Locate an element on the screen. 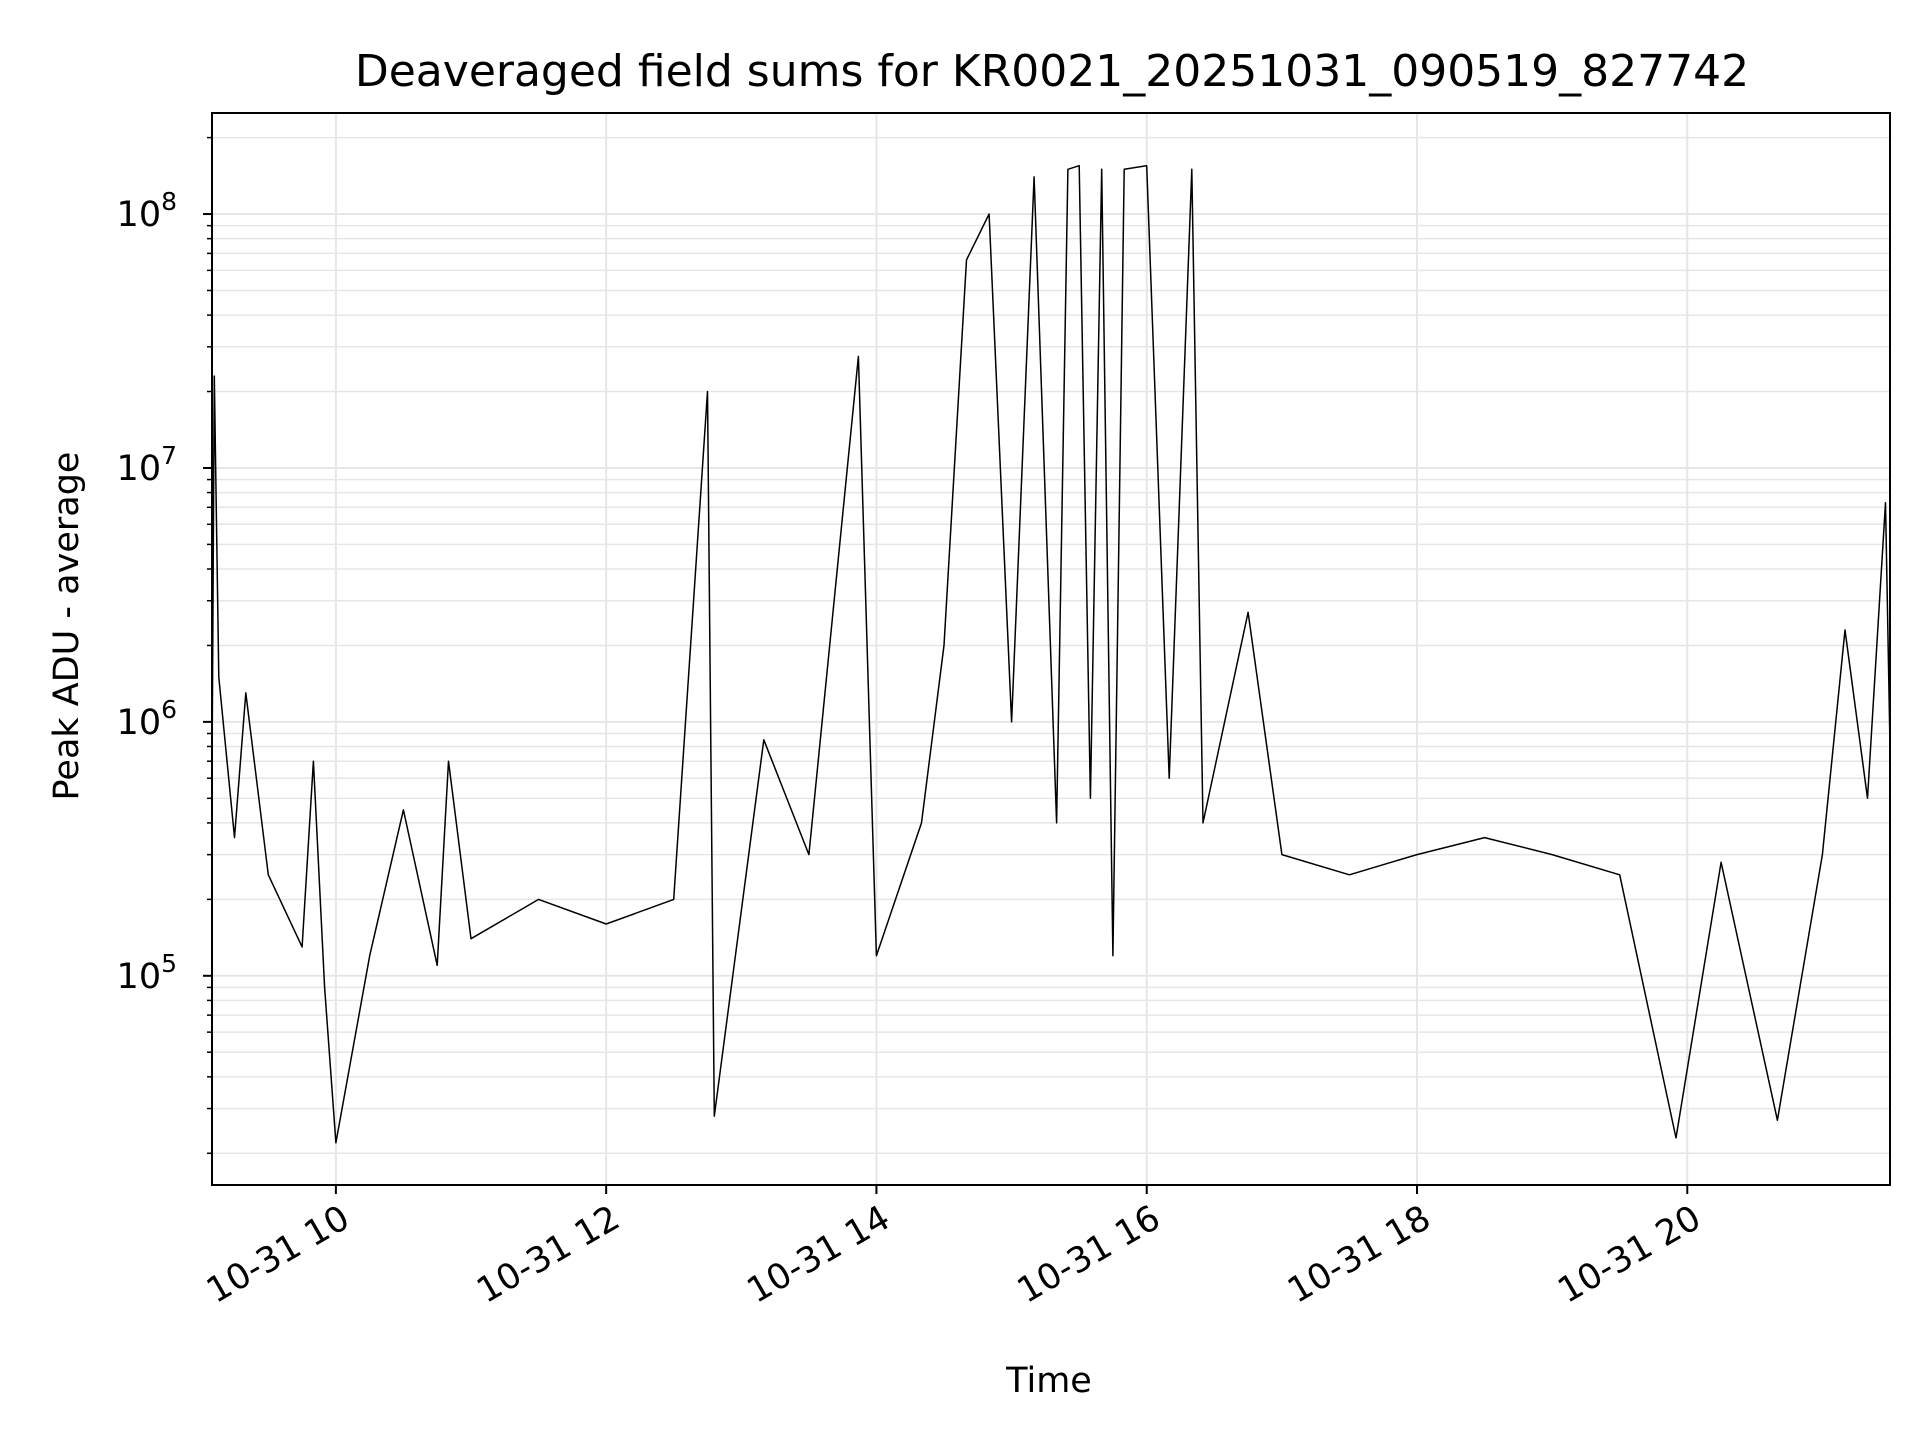 The image size is (1920, 1440). x-tick-label: 10-31 10 is located at coordinates (278, 1254).